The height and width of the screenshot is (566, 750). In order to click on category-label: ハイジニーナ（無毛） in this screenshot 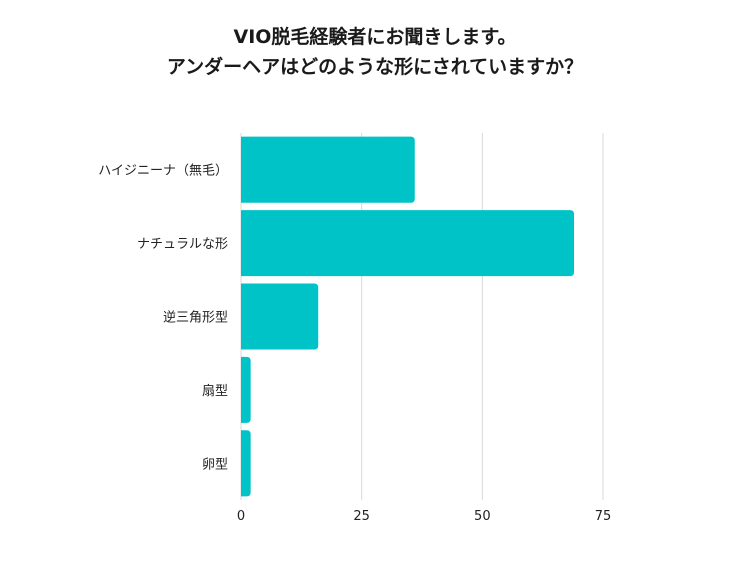, I will do `click(163, 171)`.